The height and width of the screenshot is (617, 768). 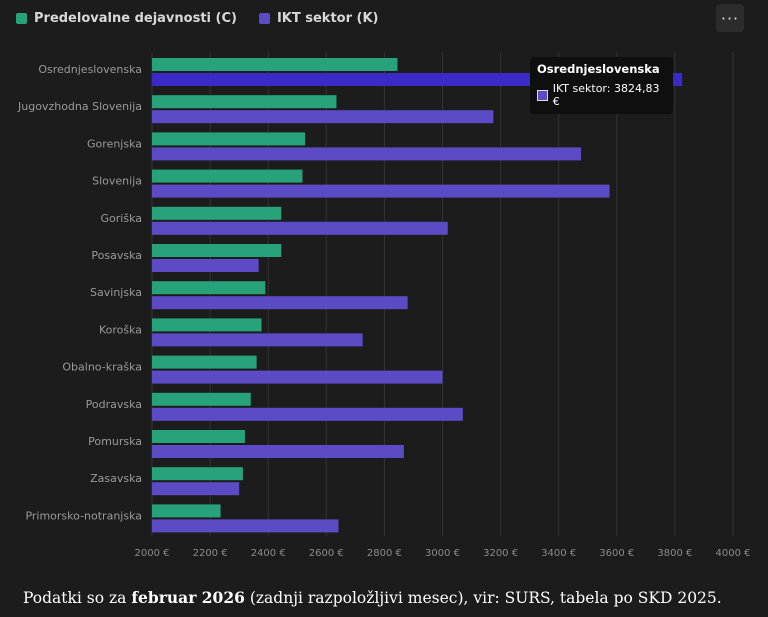 What do you see at coordinates (121, 218) in the screenshot?
I see `category-label: Goriška` at bounding box center [121, 218].